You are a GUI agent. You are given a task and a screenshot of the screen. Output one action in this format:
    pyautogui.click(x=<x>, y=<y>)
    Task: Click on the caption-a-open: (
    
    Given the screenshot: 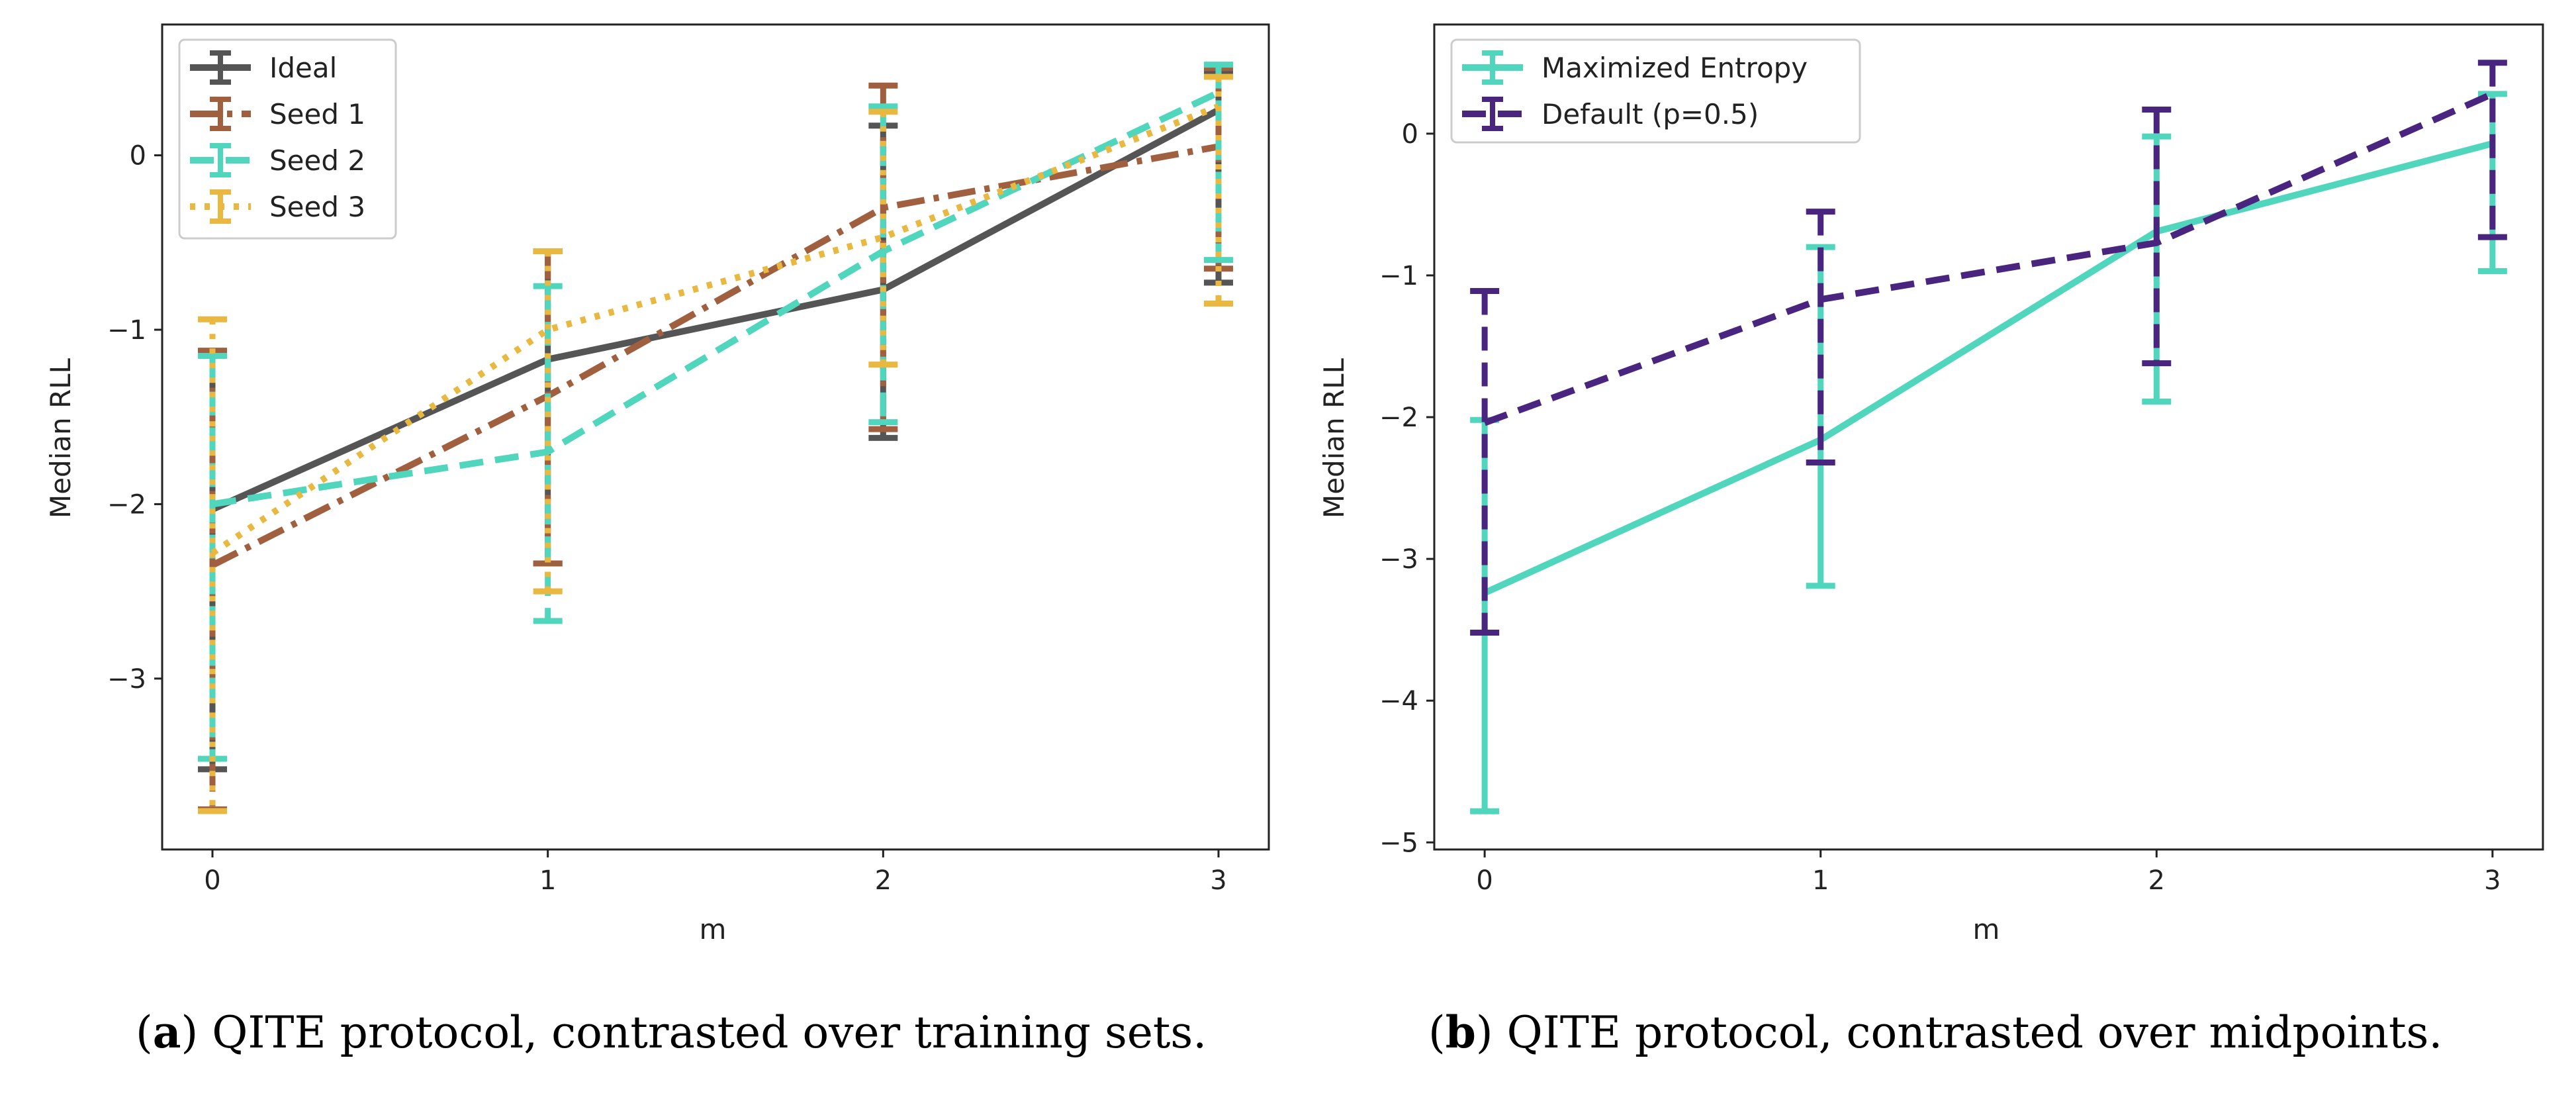 What is the action you would take?
    pyautogui.click(x=144, y=1032)
    